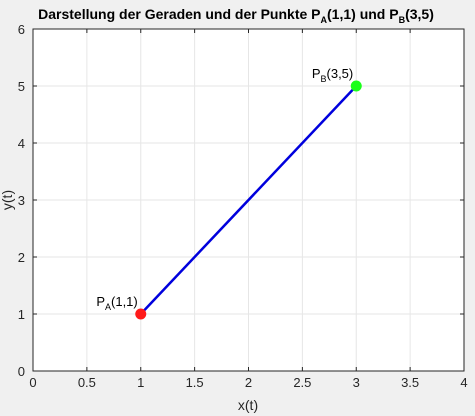 The width and height of the screenshot is (475, 416). Describe the element at coordinates (21, 200) in the screenshot. I see `y-tick-label: 3` at that location.